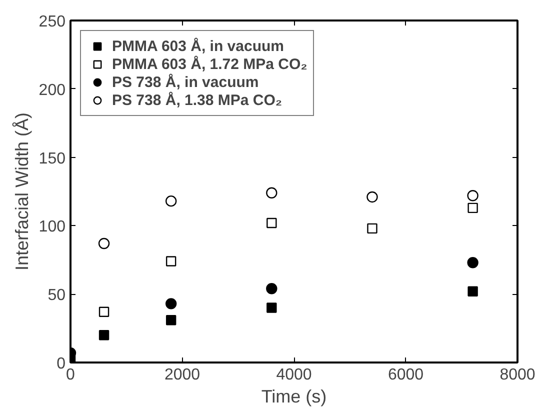  What do you see at coordinates (518, 375) in the screenshot?
I see `x-tick-label: 8000` at bounding box center [518, 375].